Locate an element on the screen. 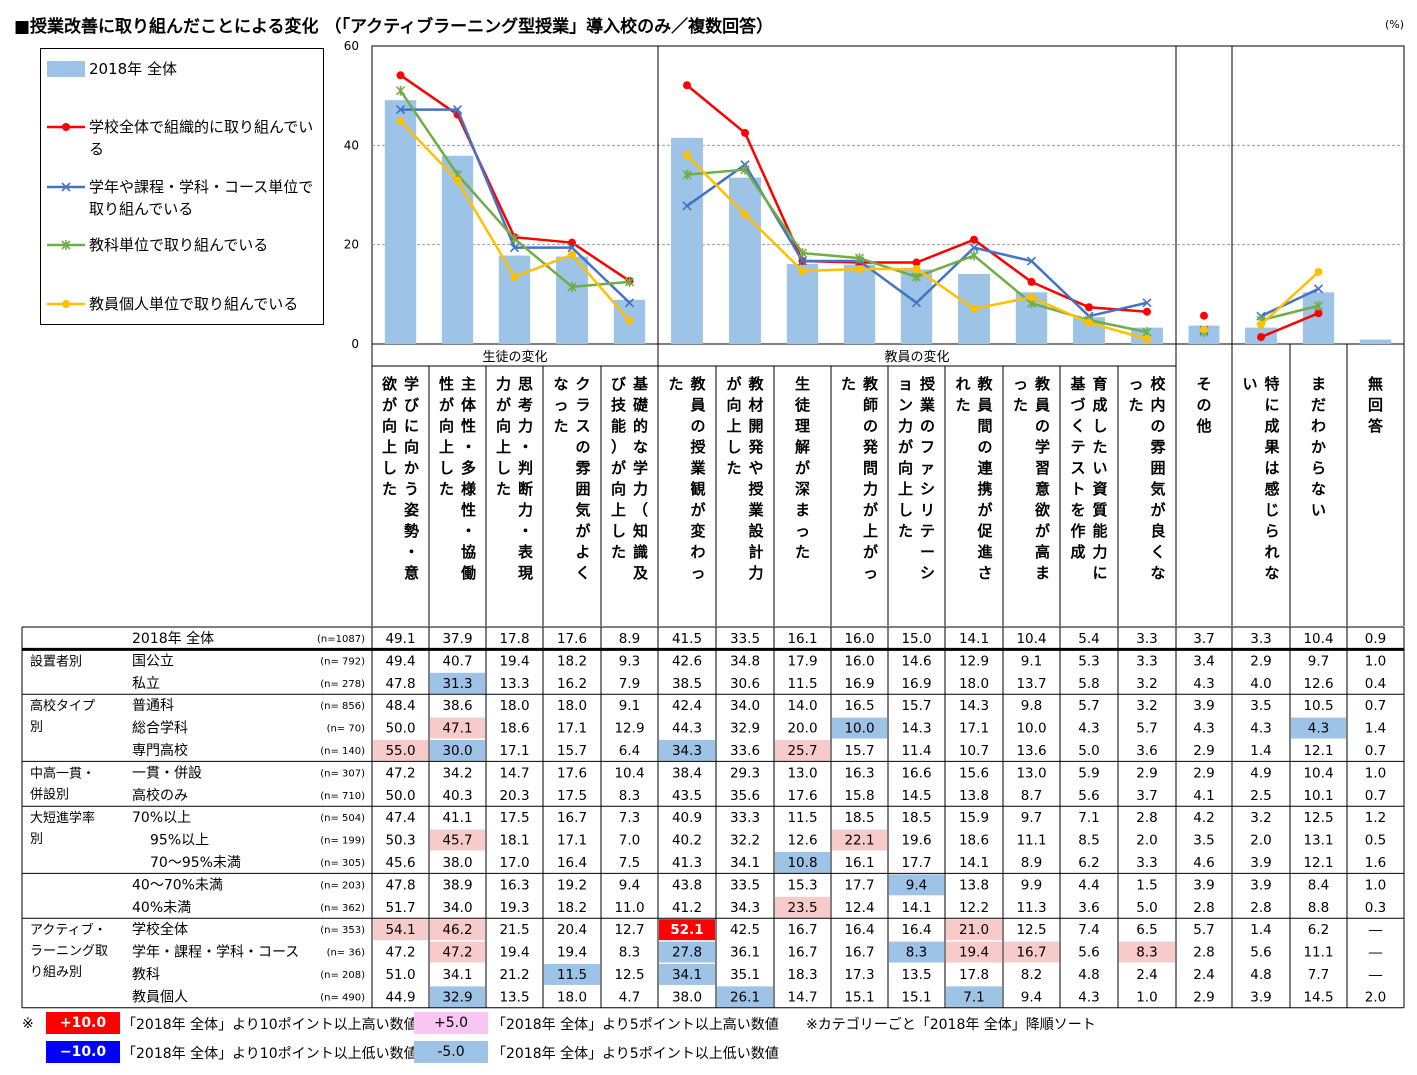 The height and width of the screenshot is (1075, 1417). row-label: 40%未満 is located at coordinates (161, 908).